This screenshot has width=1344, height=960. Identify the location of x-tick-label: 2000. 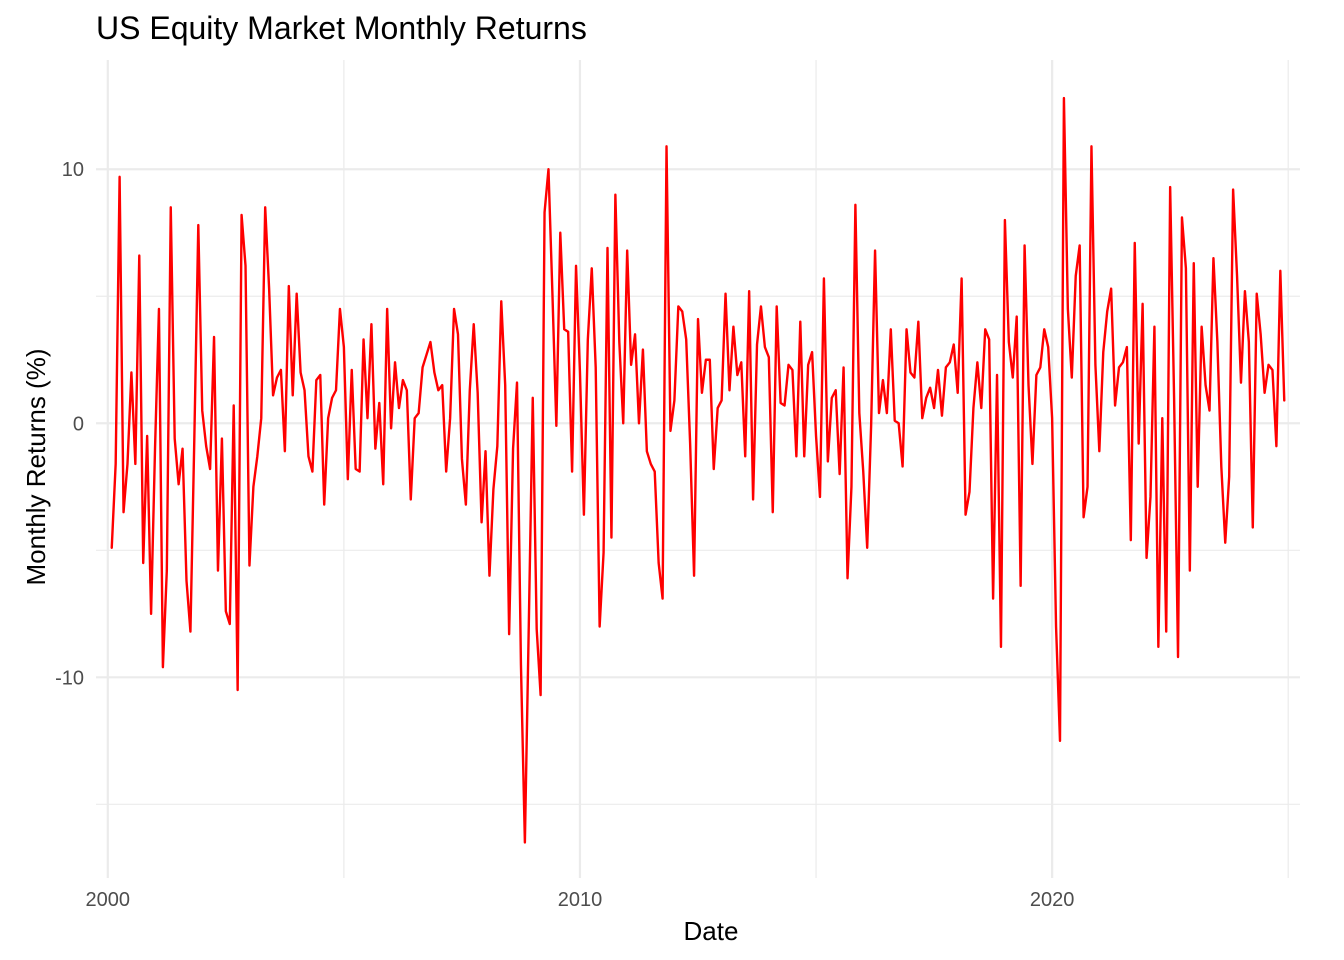
(108, 900).